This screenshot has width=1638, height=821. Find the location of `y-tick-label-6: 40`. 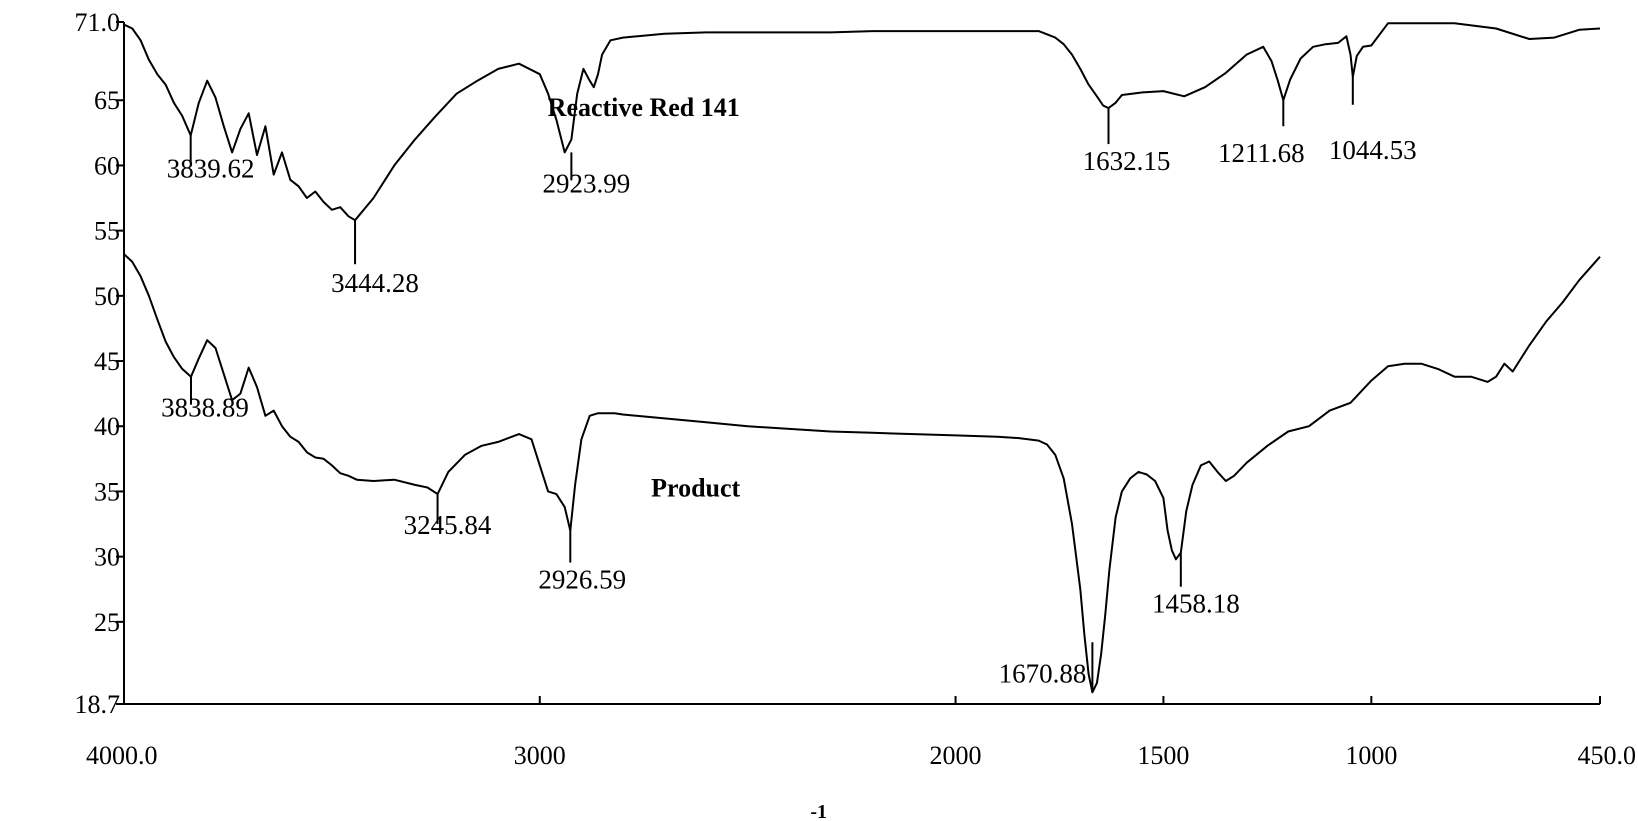

y-tick-label-6: 40 is located at coordinates (107, 426).